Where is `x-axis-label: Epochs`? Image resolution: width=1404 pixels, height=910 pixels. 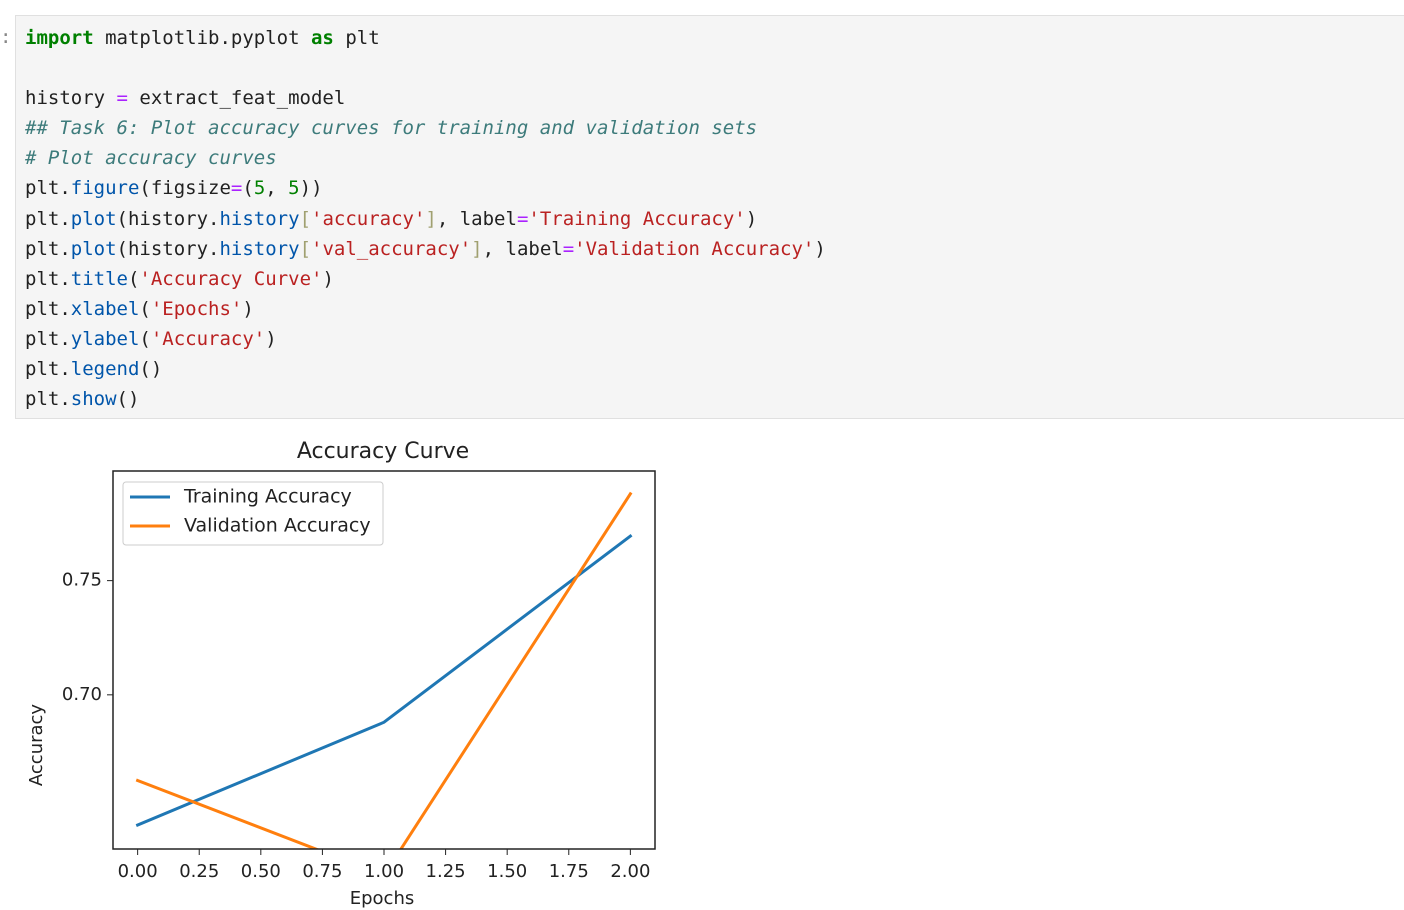
x-axis-label: Epochs is located at coordinates (382, 898).